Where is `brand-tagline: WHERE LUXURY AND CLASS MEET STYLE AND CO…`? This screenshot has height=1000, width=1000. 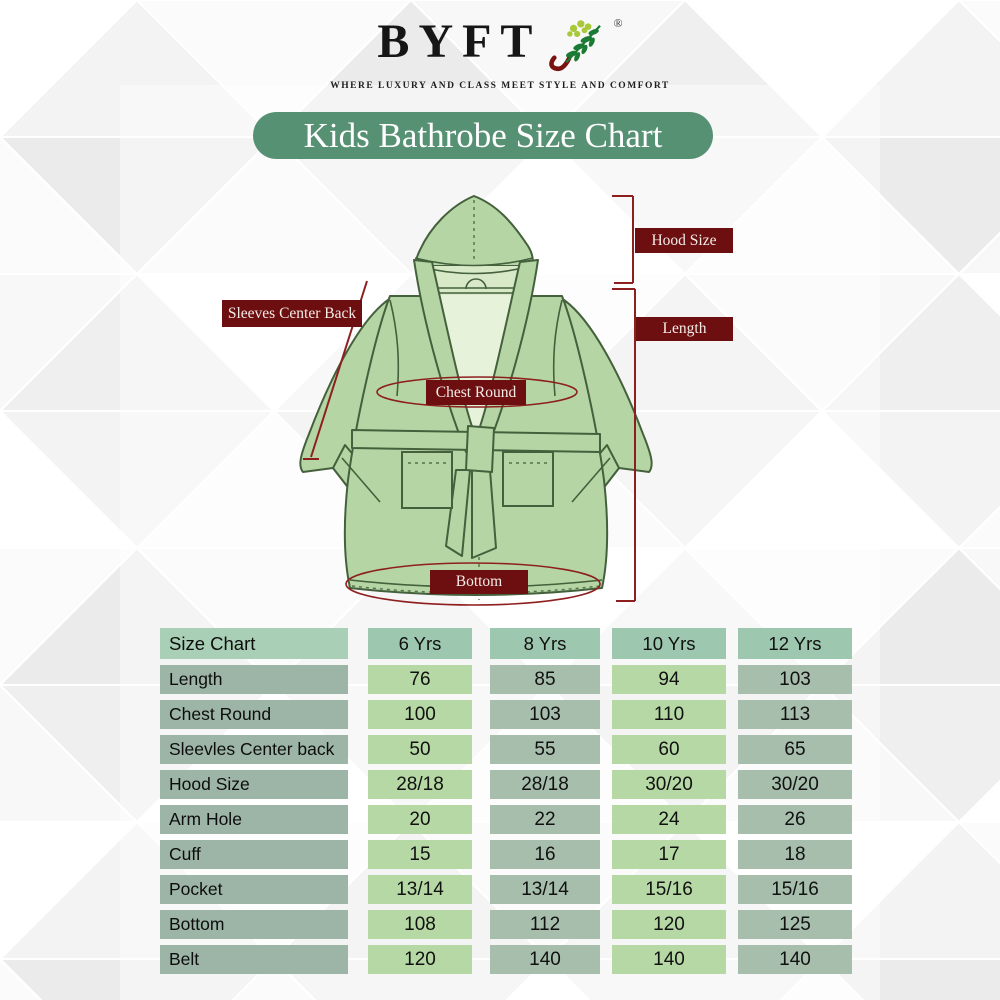
brand-tagline: WHERE LUXURY AND CLASS MEET STYLE AND CO… is located at coordinates (500, 86).